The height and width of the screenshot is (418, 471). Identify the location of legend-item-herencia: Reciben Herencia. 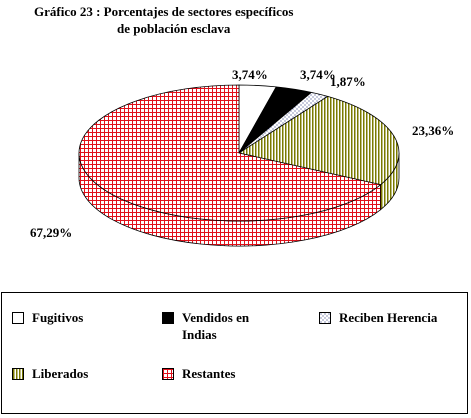
(378, 317).